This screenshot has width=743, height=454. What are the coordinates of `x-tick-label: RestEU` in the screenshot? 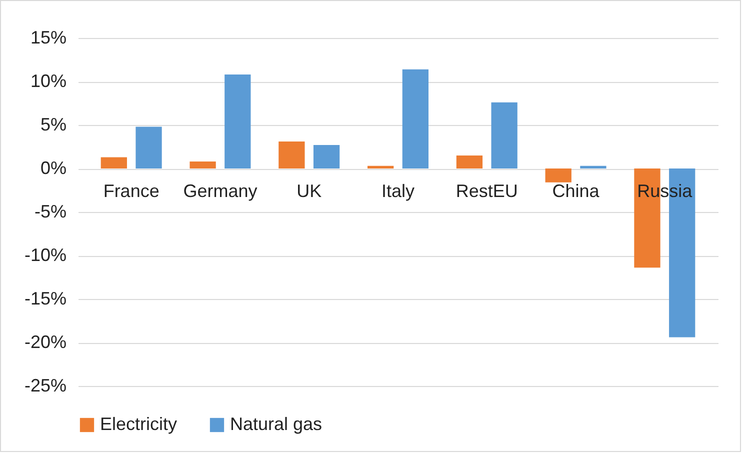 It's located at (487, 191).